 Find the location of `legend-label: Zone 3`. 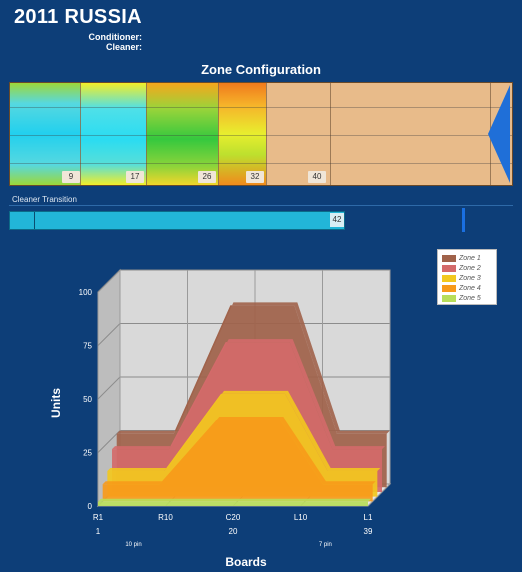

legend-label: Zone 3 is located at coordinates (470, 278).